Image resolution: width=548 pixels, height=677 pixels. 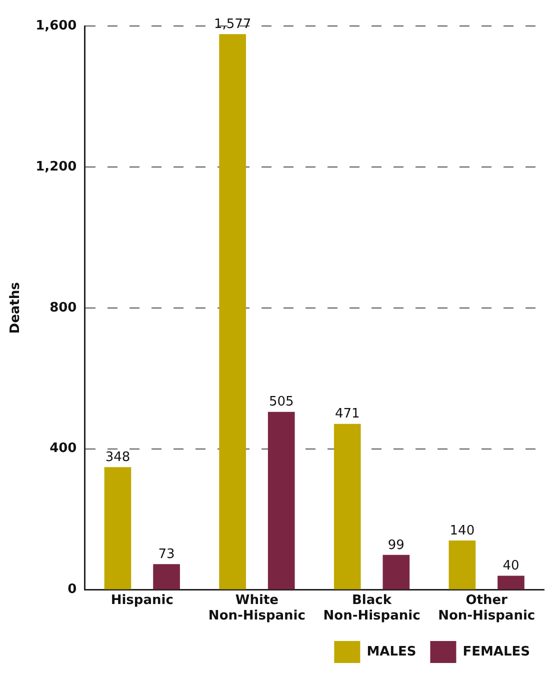 What do you see at coordinates (142, 600) in the screenshot?
I see `x-tick-label: Hispanic` at bounding box center [142, 600].